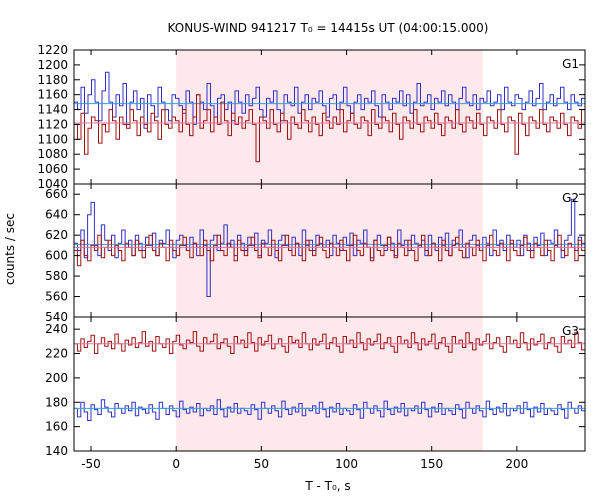  What do you see at coordinates (329, 342) in the screenshot?
I see `series-red-g3` at bounding box center [329, 342].